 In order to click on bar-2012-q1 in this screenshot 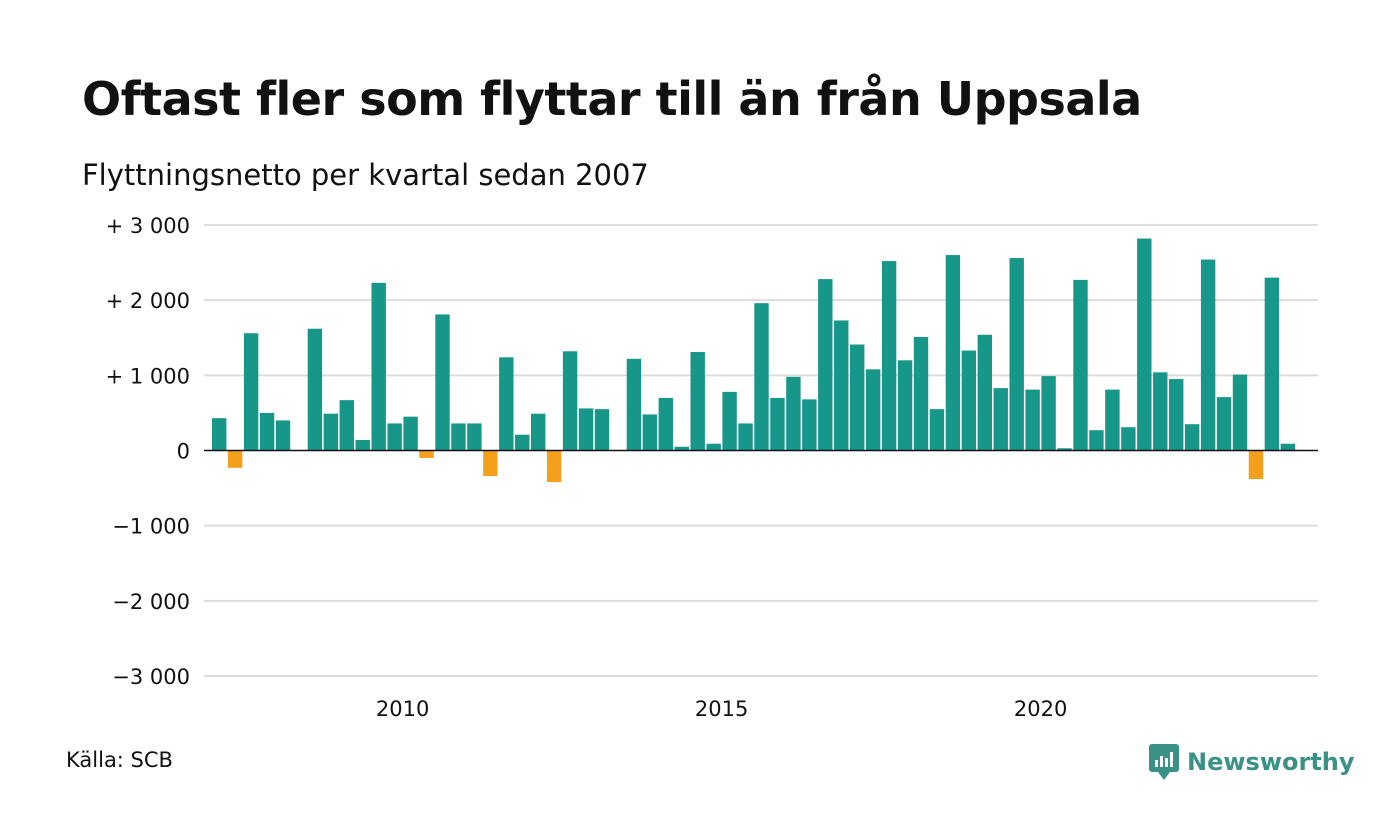, I will do `click(538, 432)`.